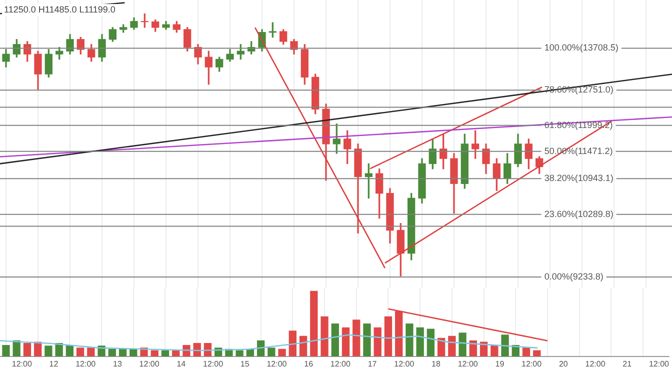 The image size is (672, 372). I want to click on x-tick-label: 15, so click(245, 363).